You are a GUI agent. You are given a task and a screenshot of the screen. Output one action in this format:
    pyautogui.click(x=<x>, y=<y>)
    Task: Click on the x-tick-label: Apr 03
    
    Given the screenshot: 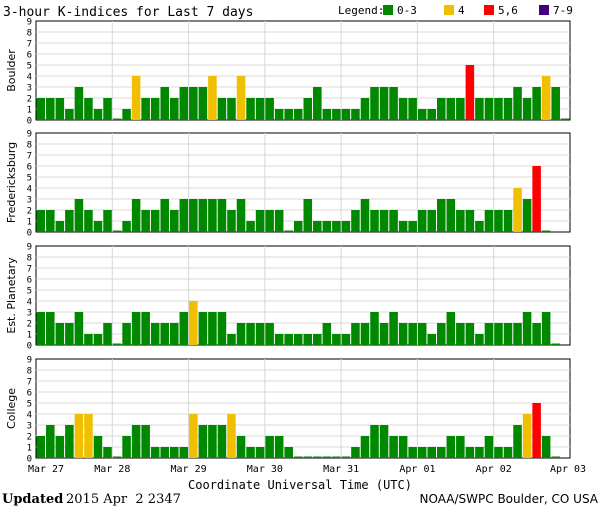 What is the action you would take?
    pyautogui.click(x=568, y=469)
    